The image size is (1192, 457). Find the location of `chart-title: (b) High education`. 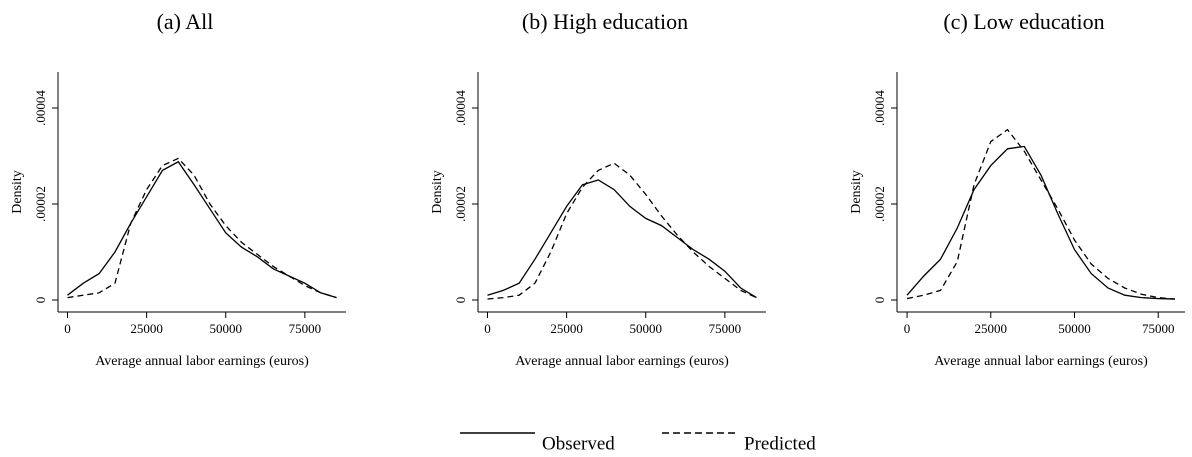

chart-title: (b) High education is located at coordinates (605, 21).